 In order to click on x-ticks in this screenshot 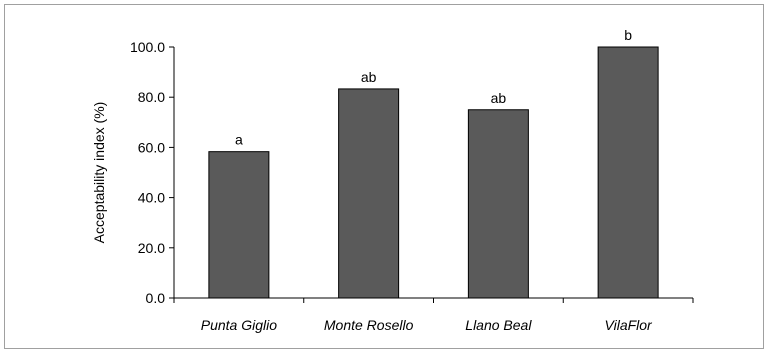, I will do `click(433, 300)`.